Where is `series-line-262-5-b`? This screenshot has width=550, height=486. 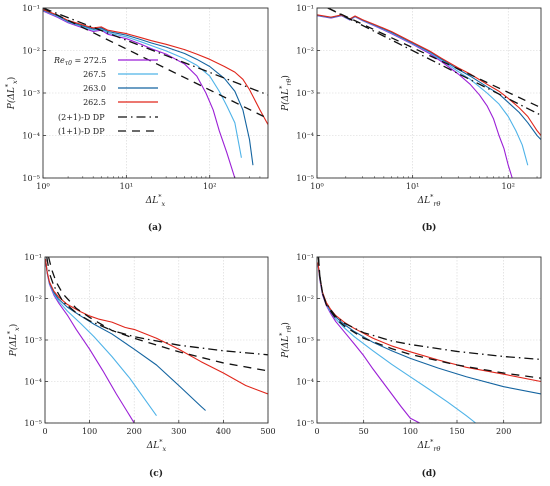 series-line-262-5-b is located at coordinates (429, 75).